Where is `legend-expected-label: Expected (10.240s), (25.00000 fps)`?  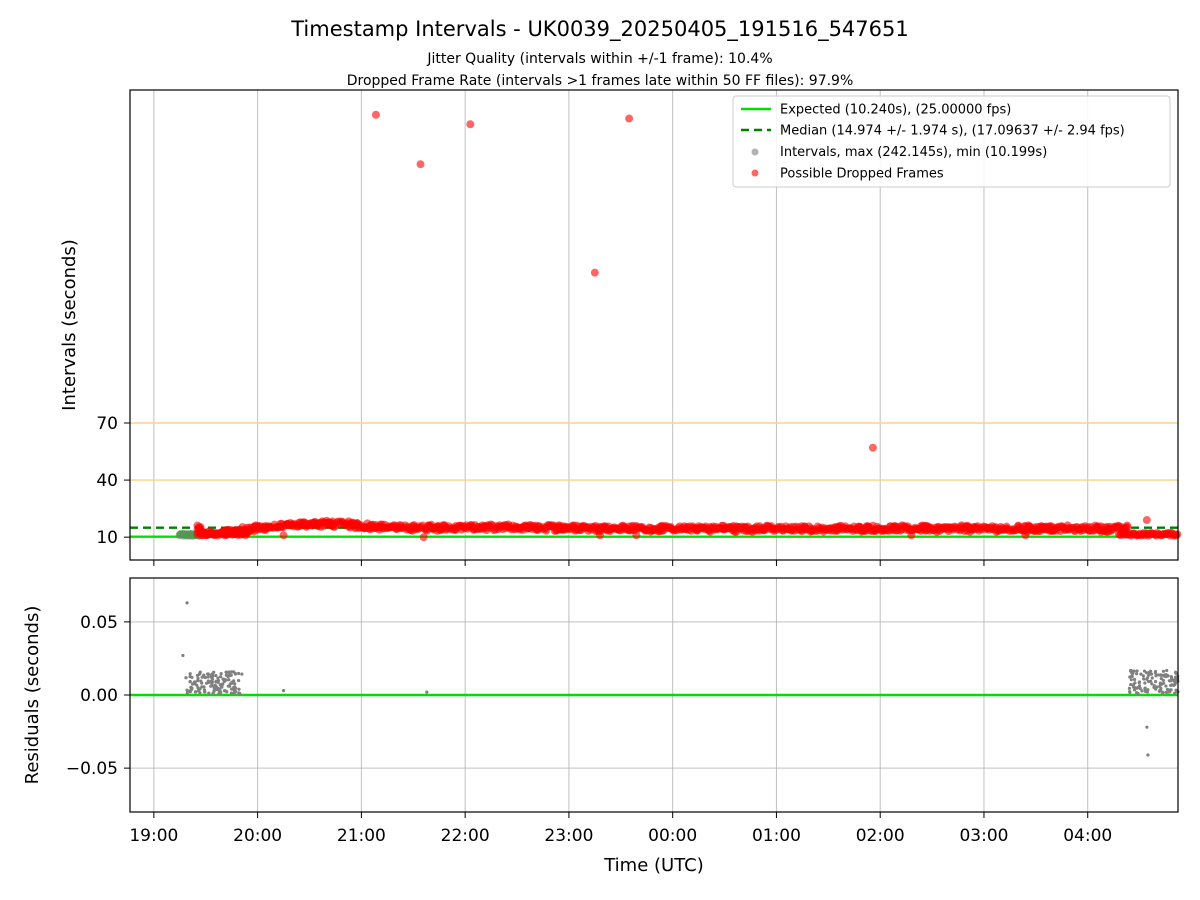
legend-expected-label: Expected (10.240s), (25.00000 fps) is located at coordinates (895, 110).